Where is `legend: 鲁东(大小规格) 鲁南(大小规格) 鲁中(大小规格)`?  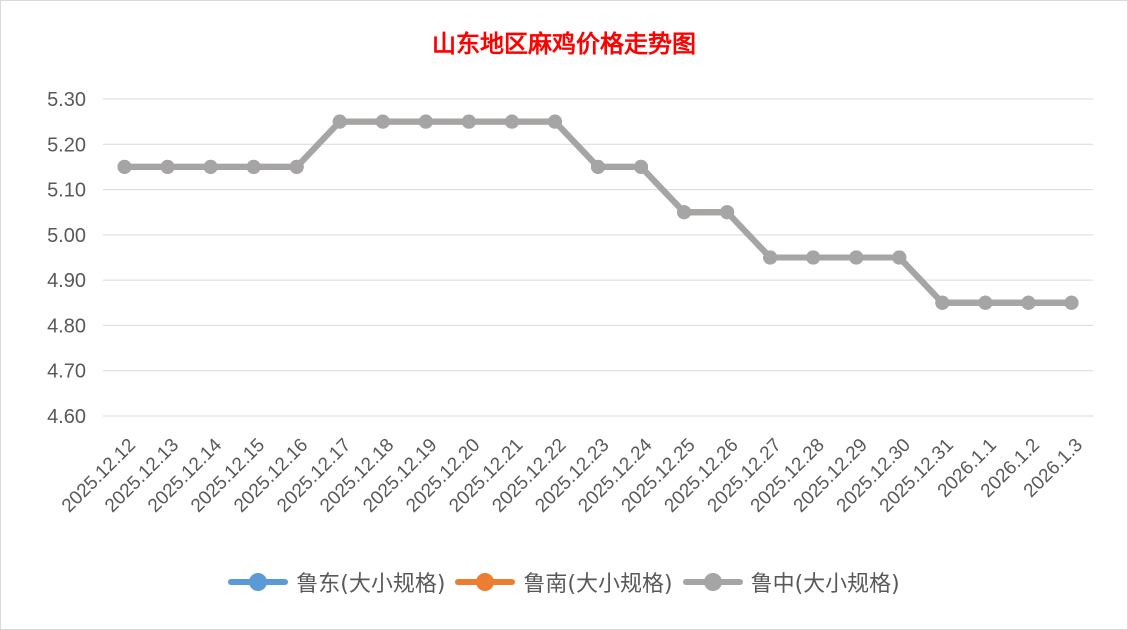
legend: 鲁东(大小规格) 鲁南(大小规格) 鲁中(大小规格) is located at coordinates (564, 582).